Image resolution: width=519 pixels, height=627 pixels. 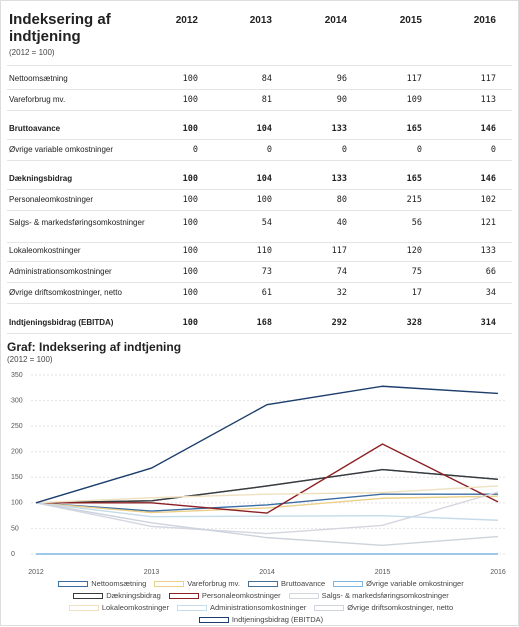 I want to click on cell-value: 109, so click(x=414, y=100).